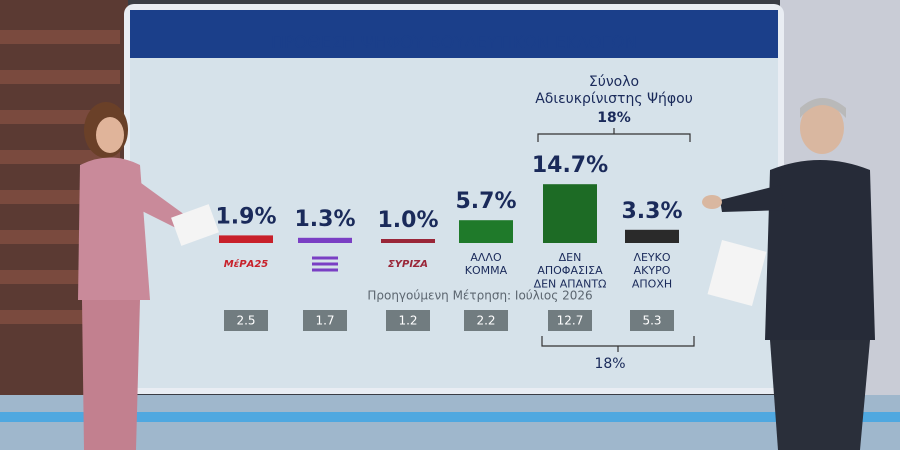 This screenshot has width=900, height=450. I want to click on previous-undecided-total: 18%, so click(609, 364).